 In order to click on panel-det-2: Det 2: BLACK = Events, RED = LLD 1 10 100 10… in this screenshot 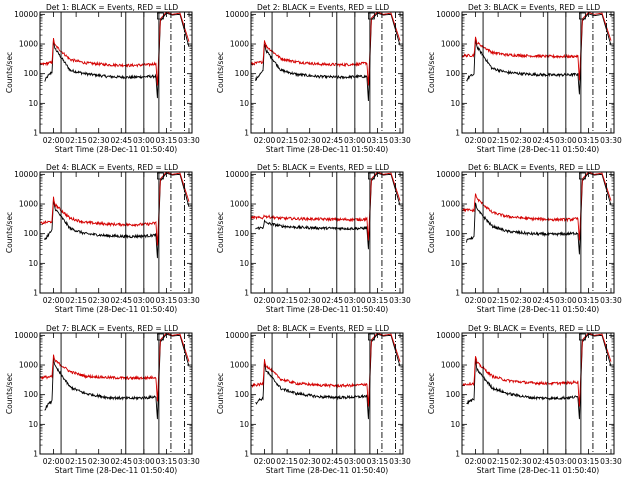, I will do `click(313, 78)`.